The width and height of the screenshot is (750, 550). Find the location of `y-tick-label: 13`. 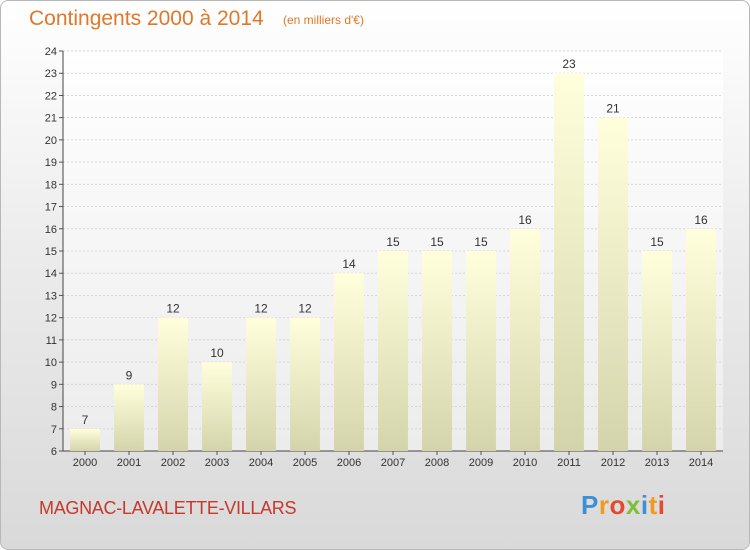

y-tick-label: 13 is located at coordinates (51, 296).